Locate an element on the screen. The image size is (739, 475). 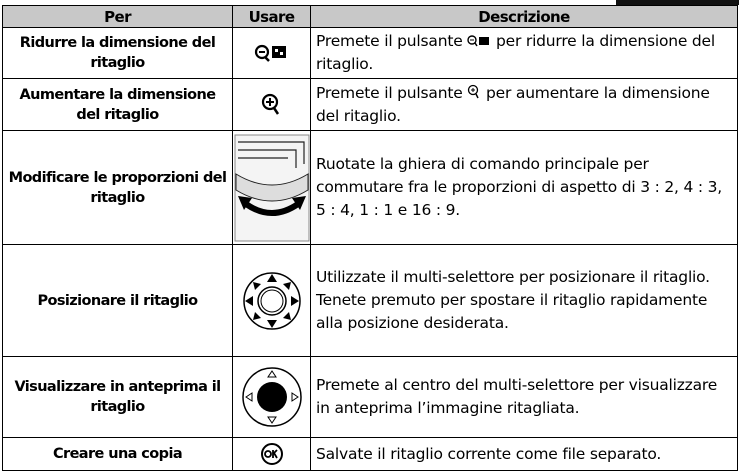
ok-icon is located at coordinates (271, 454).